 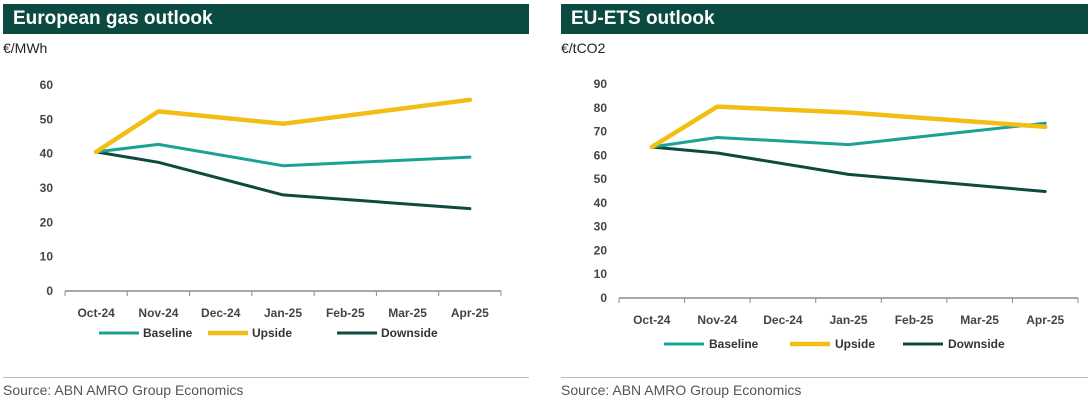 I want to click on y-tick-label: 80, so click(x=601, y=108).